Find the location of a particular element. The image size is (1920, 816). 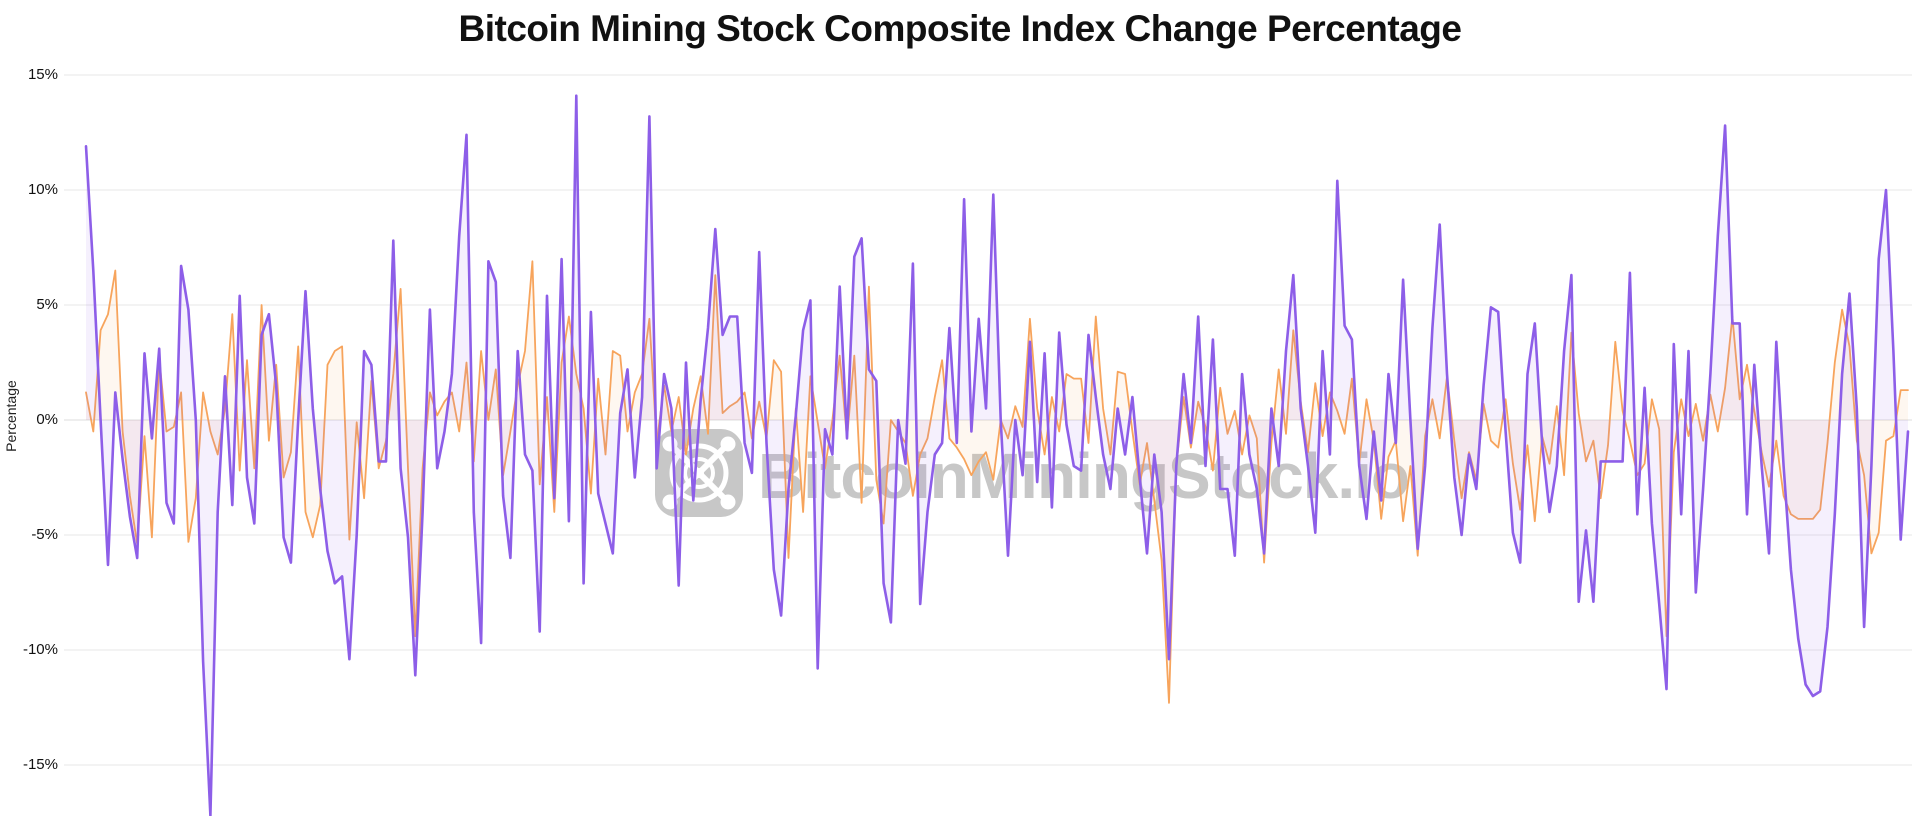

mining-fan-icon is located at coordinates (699, 473).